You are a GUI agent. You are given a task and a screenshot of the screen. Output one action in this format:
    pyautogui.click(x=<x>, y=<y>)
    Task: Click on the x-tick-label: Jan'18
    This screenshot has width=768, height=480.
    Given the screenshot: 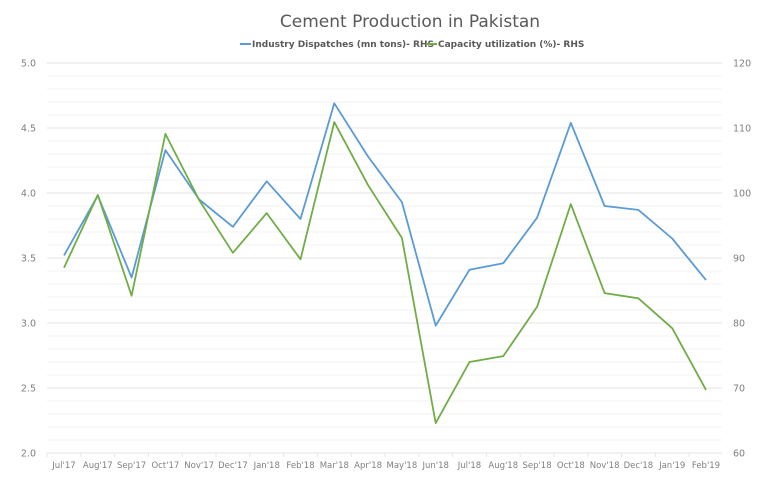 What is the action you would take?
    pyautogui.click(x=266, y=466)
    